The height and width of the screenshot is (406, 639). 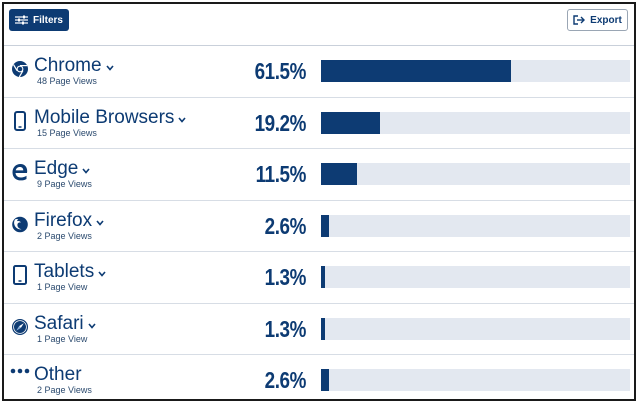 I want to click on percentage-value: 61.5%, so click(x=280, y=71).